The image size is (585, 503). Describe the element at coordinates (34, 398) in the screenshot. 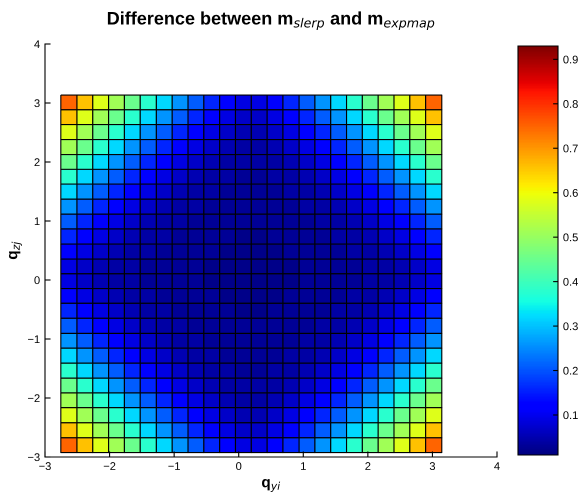

I see `y-tick-label: −2` at that location.